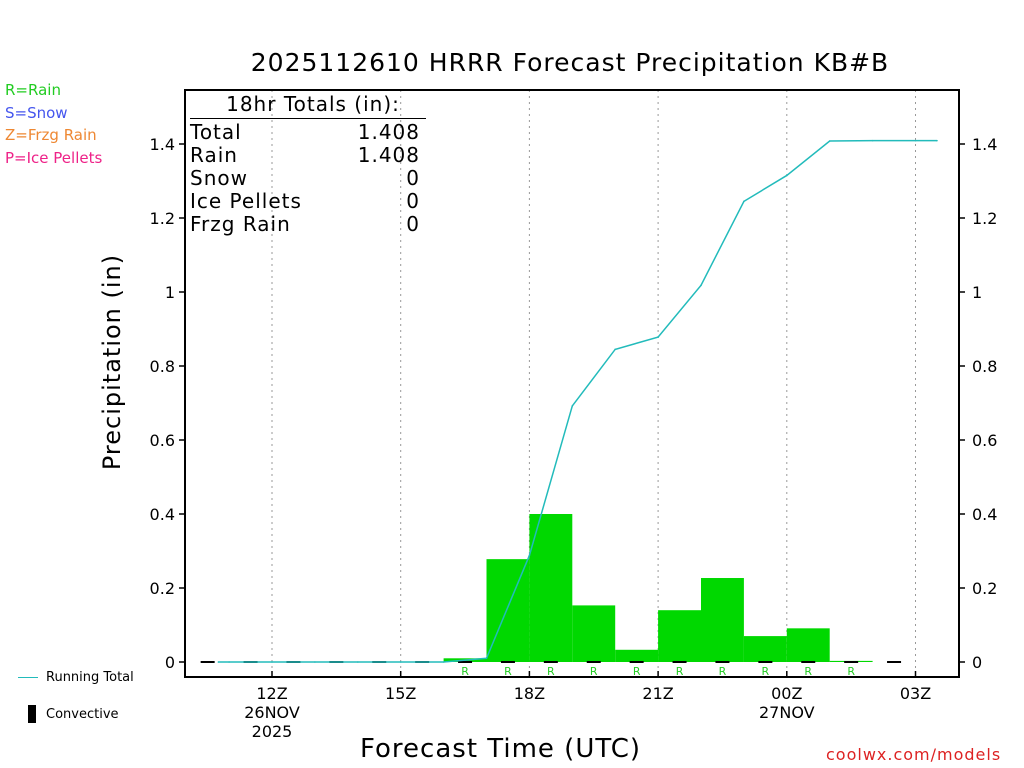 Image resolution: width=1024 pixels, height=768 pixels. Describe the element at coordinates (271, 693) in the screenshot. I see `x-tick-label: 12Z` at that location.